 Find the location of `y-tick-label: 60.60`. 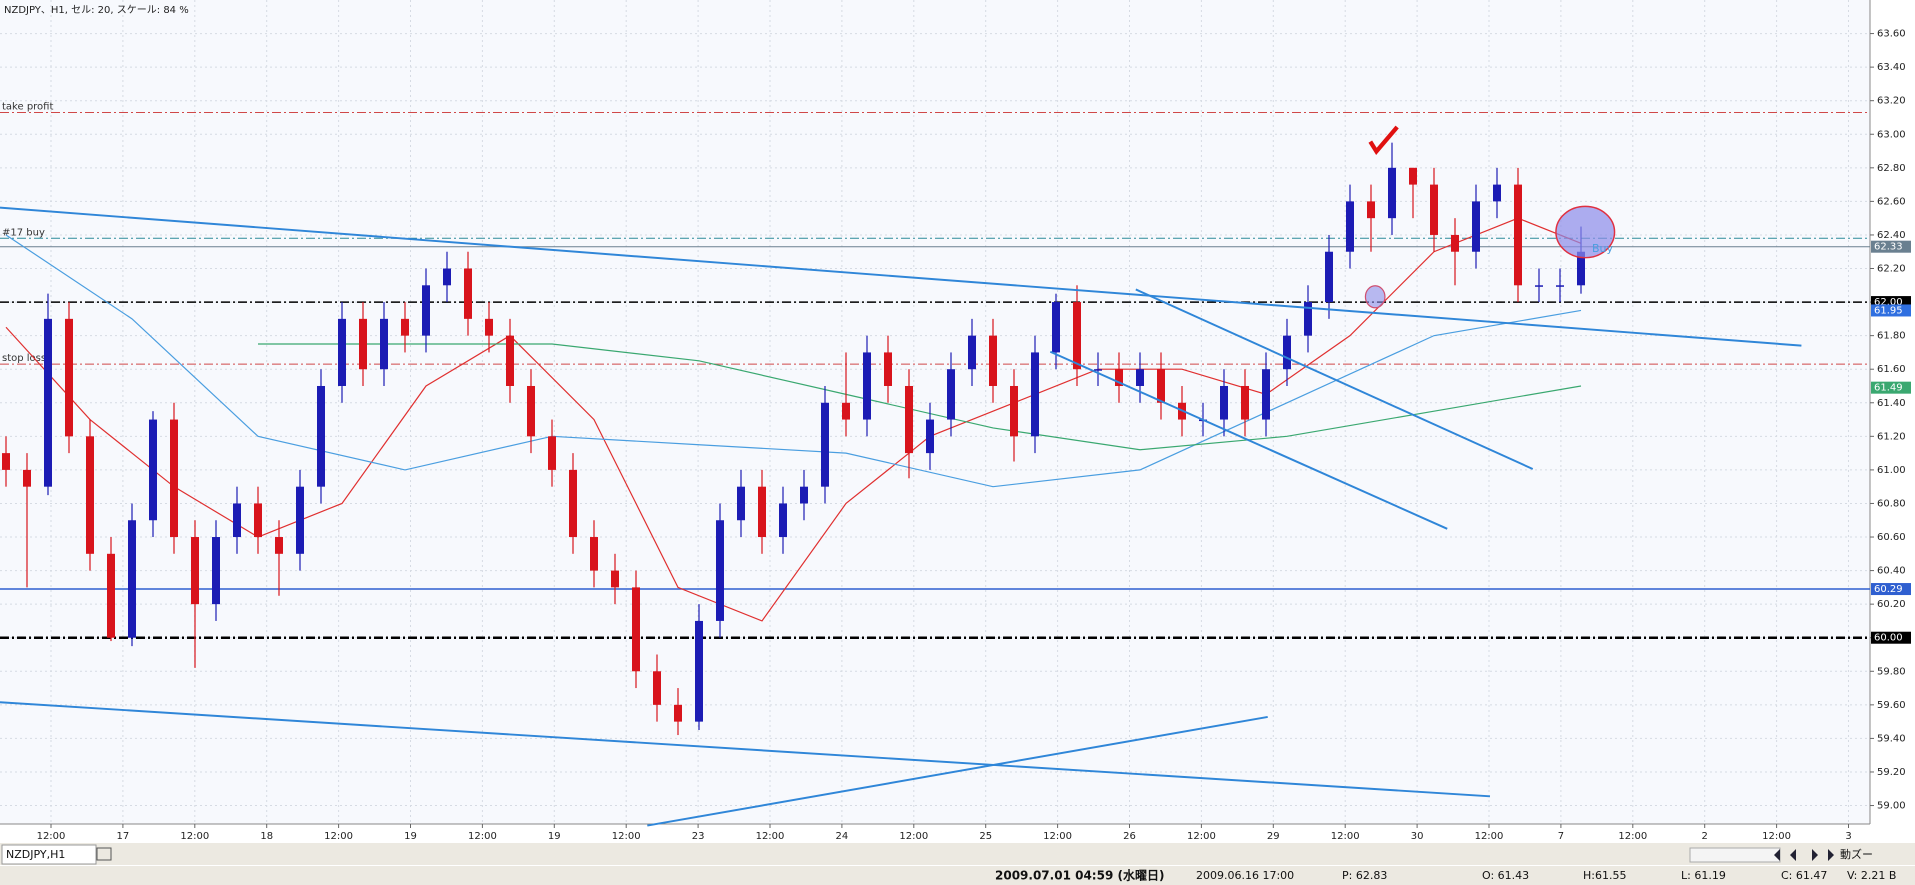

y-tick-label: 60.60 is located at coordinates (1891, 537).